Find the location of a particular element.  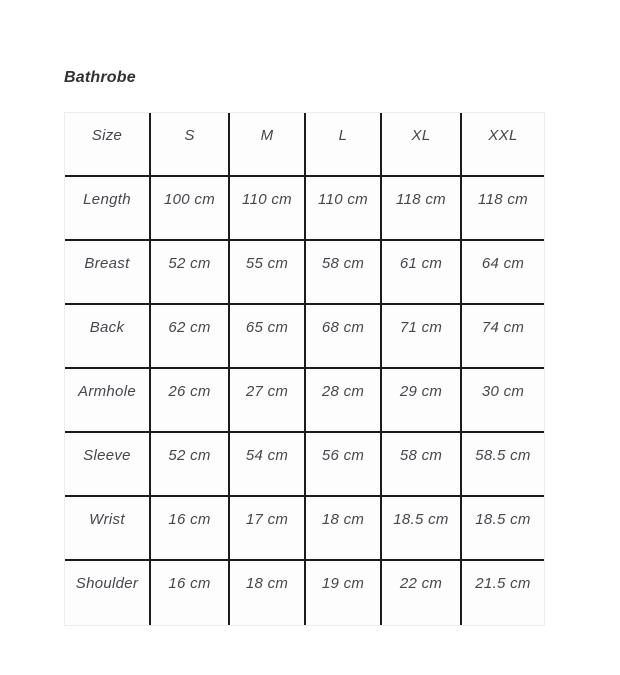

table-row-wrist: Wrist 16 cm 17 cm 18 cm 18.5 cm 18.5 cm is located at coordinates (304, 529).